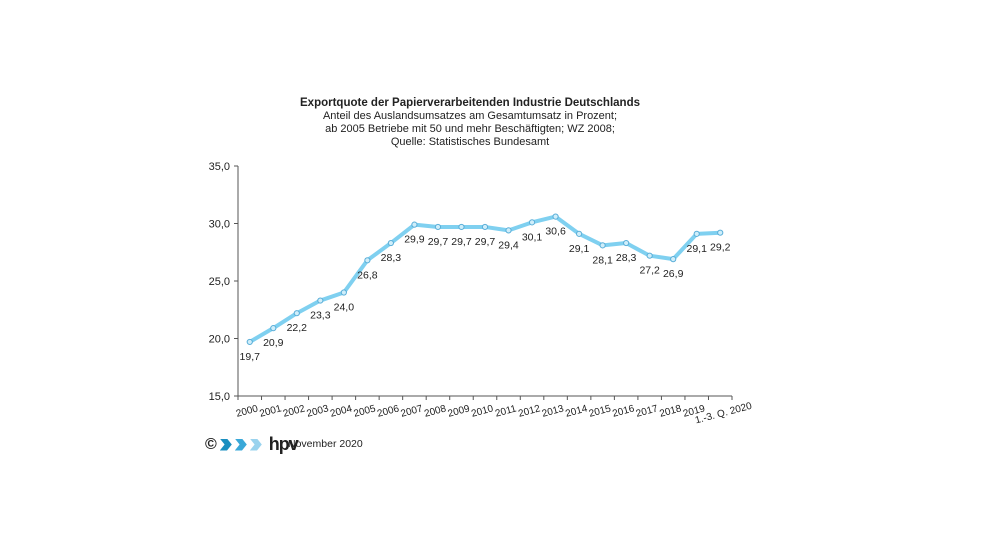 This screenshot has height=552, width=982. Describe the element at coordinates (529, 411) in the screenshot. I see `x-tick-label: 2012` at that location.